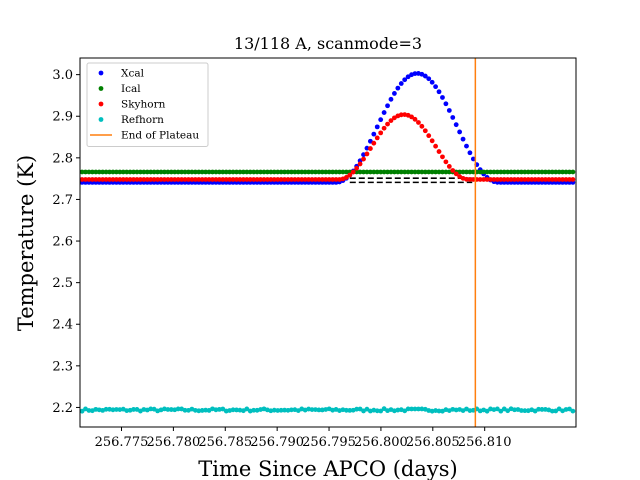 The height and width of the screenshot is (480, 640). What do you see at coordinates (142, 120) in the screenshot?
I see `legend-label: Refhorn` at bounding box center [142, 120].